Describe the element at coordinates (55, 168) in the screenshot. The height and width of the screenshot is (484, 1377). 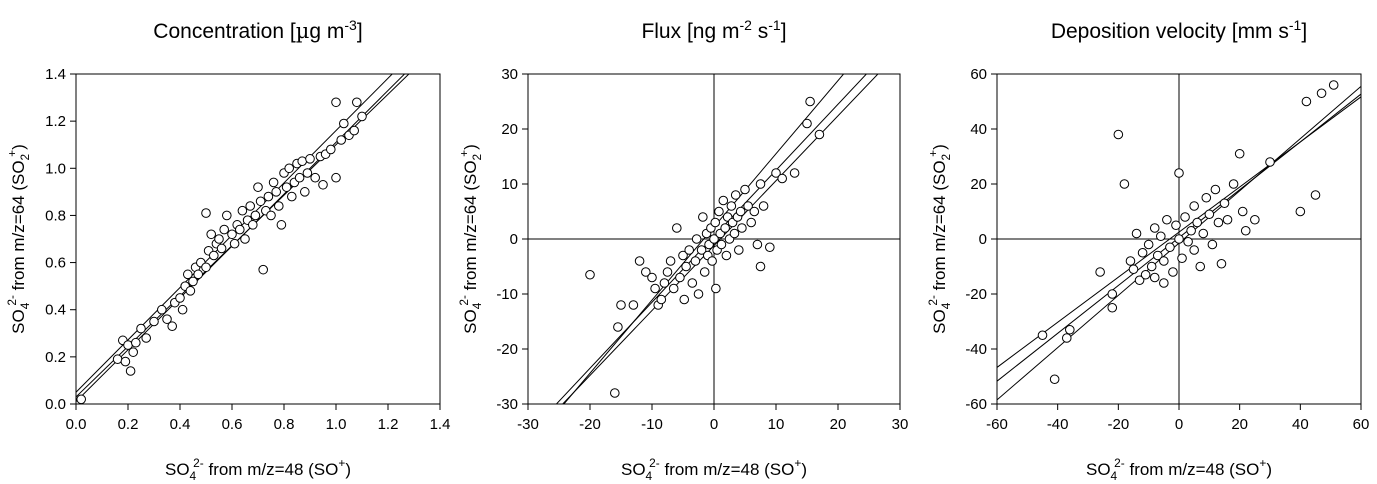
I see `y-tick-label: 1.0` at that location.